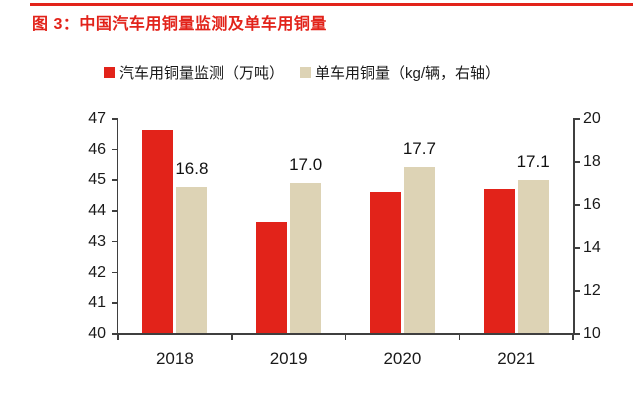 This screenshot has width=640, height=403. What do you see at coordinates (97, 241) in the screenshot?
I see `left-axis-tick-label: 43` at bounding box center [97, 241].